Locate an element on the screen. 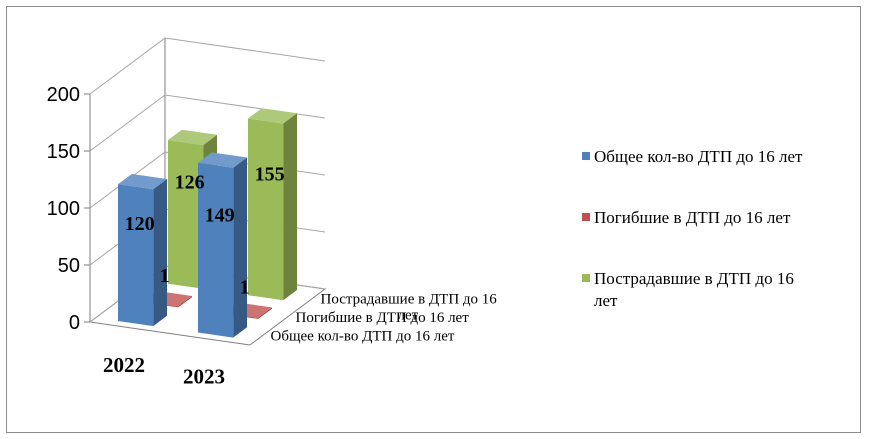  y-tick-label: 0 is located at coordinates (74, 323).